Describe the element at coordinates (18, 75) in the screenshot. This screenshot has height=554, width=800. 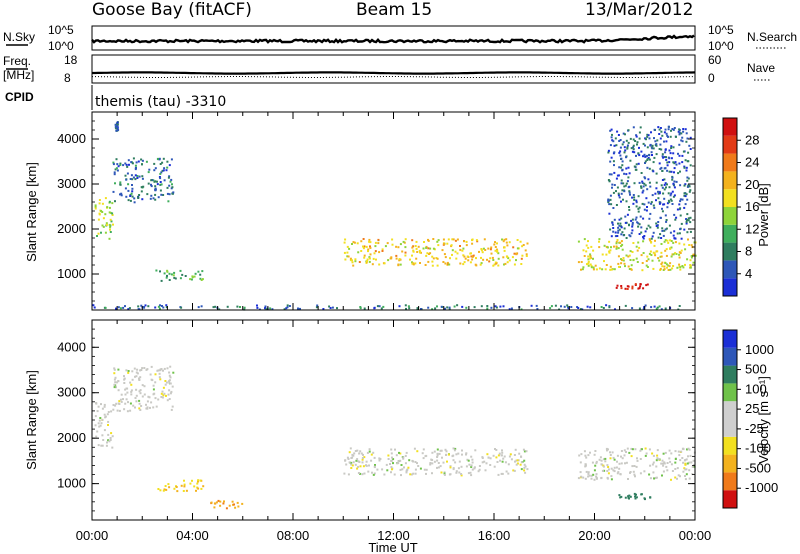
I see `freq-unit-label: [MHz]` at that location.